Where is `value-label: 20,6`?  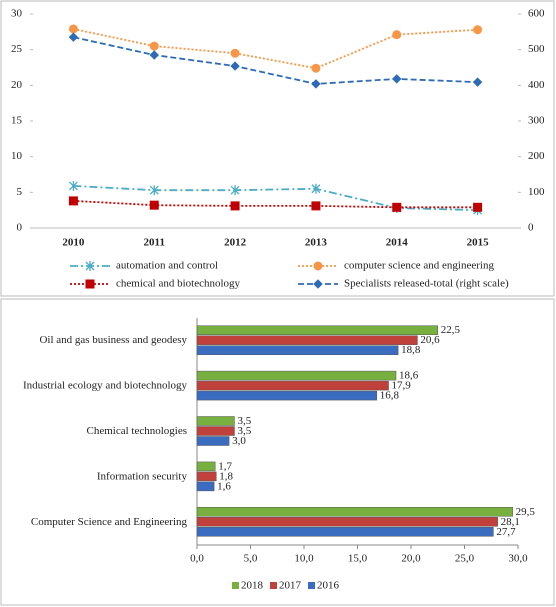
value-label: 20,6 is located at coordinates (430, 340).